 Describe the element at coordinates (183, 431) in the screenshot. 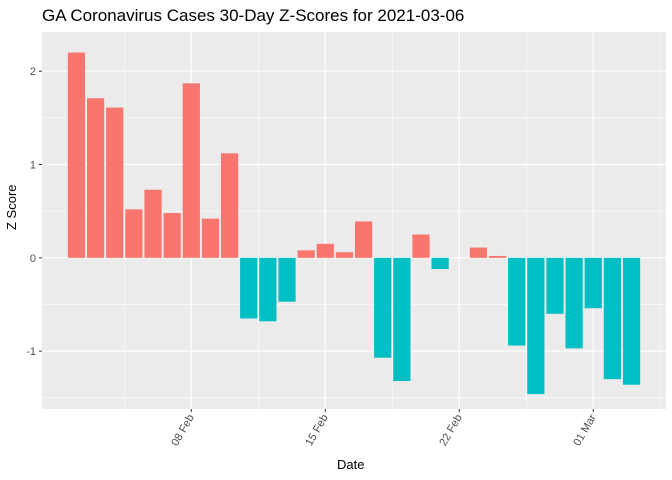

I see `x-tick-label: 08 Feb` at that location.